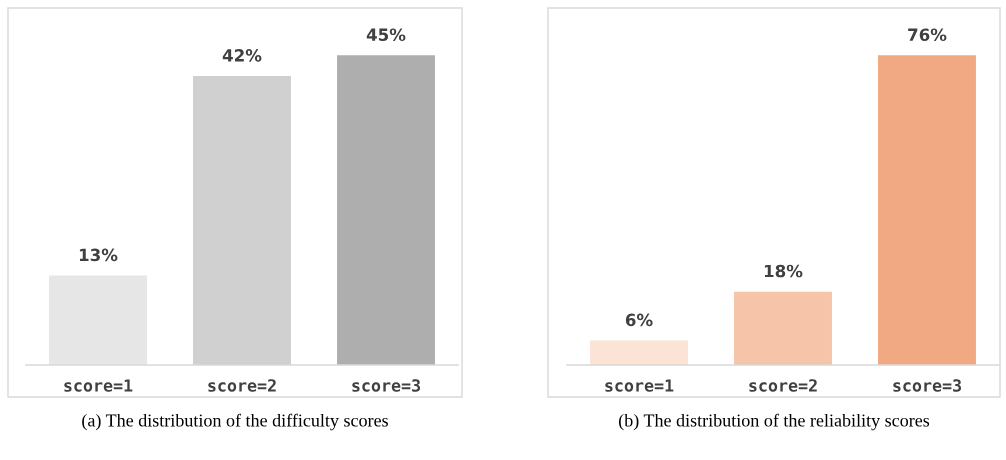 This screenshot has height=460, width=1006. I want to click on data-label: 76%, so click(927, 35).